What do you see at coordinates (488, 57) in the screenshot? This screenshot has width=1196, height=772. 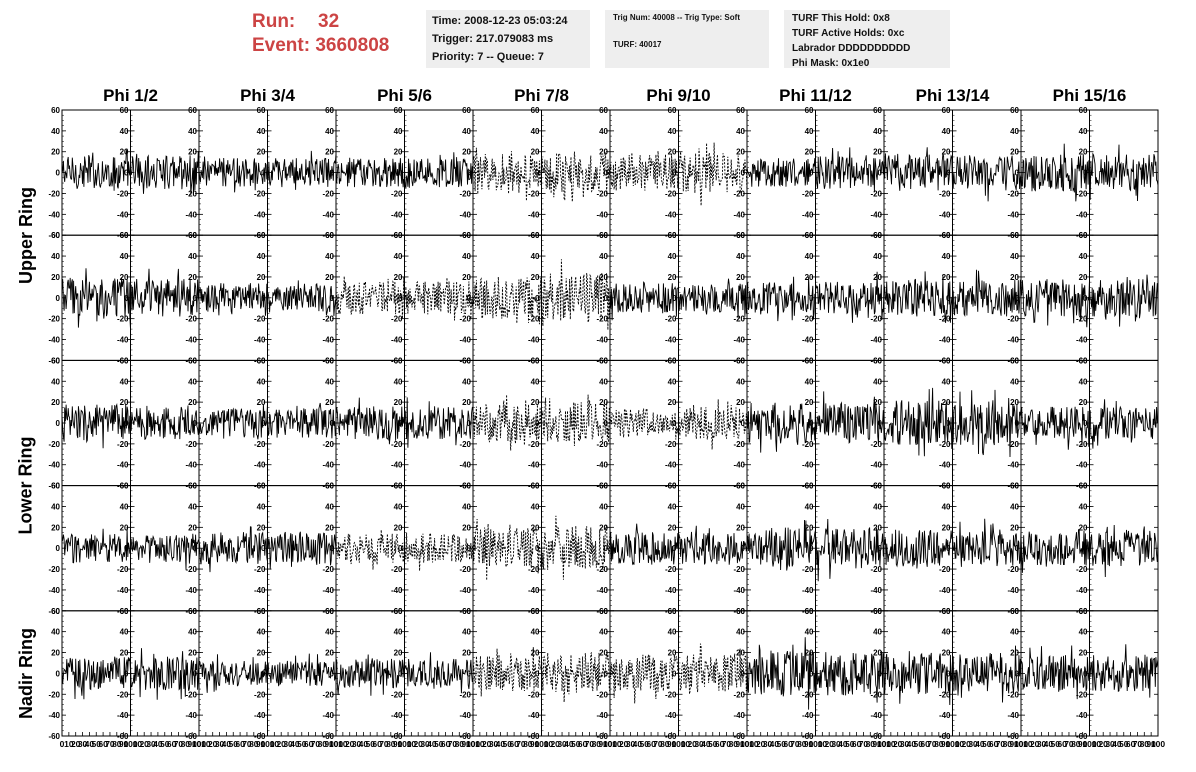 I see `priority-text: Priority: 7 -- Queue: 7` at bounding box center [488, 57].